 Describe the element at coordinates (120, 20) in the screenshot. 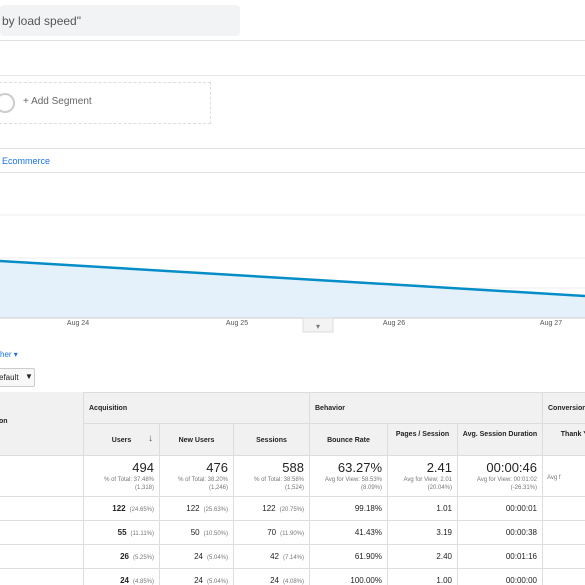

I see `search-box: by load speed"` at that location.